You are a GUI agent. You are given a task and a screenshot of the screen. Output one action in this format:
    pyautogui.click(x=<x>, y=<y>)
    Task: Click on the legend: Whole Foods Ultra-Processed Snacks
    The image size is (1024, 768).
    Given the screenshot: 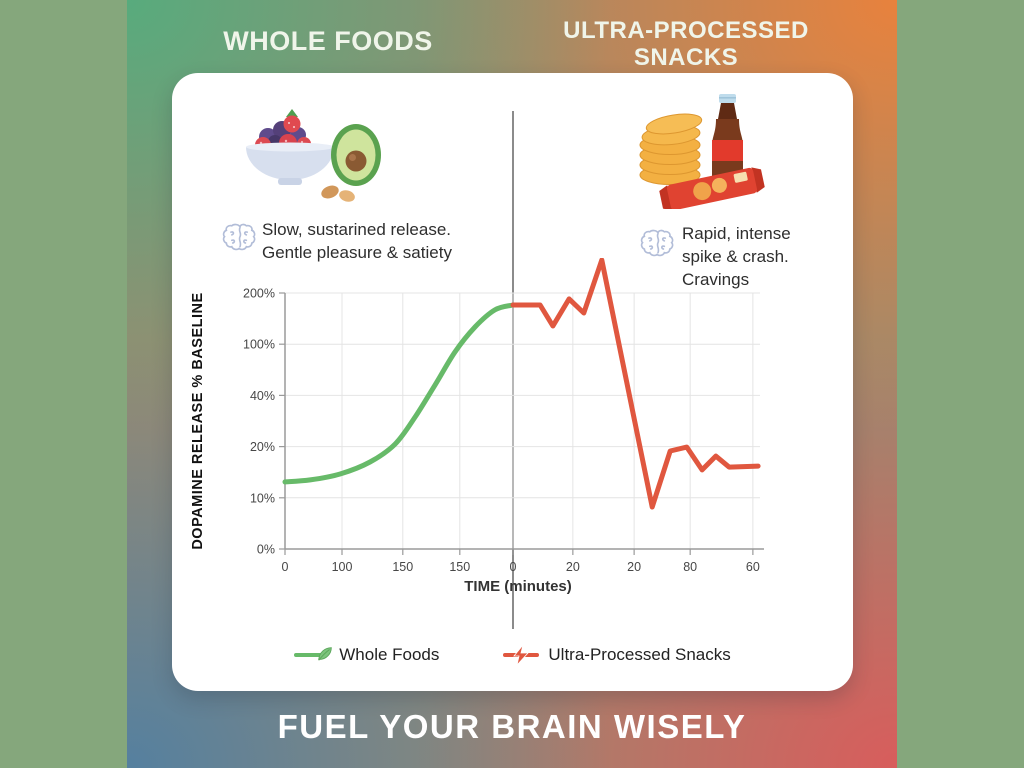 What is the action you would take?
    pyautogui.click(x=512, y=655)
    